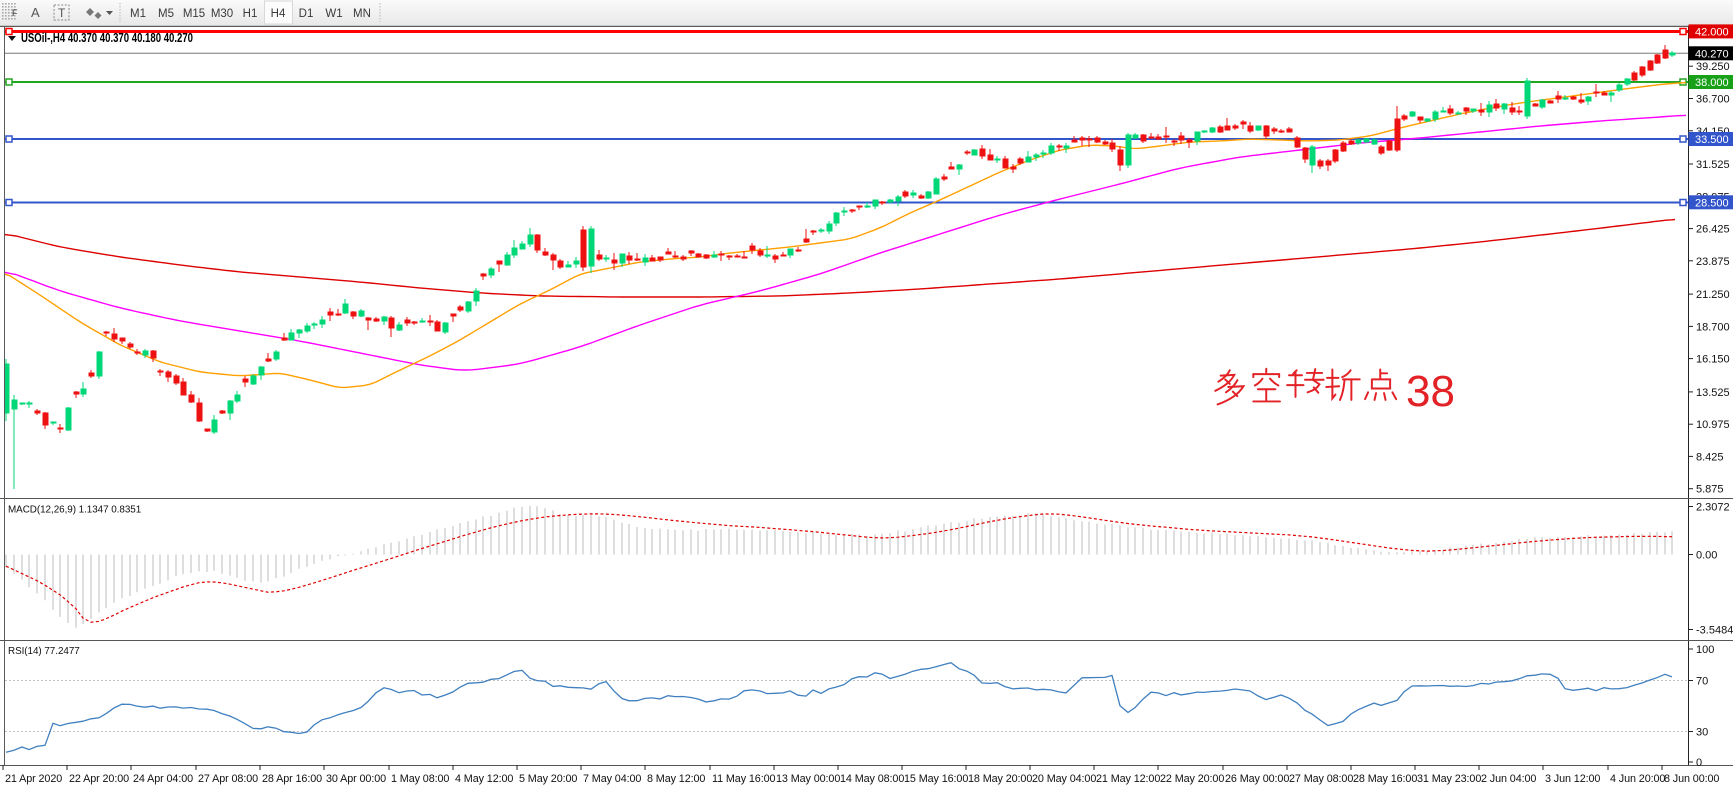  Describe the element at coordinates (1321, 779) in the screenshot. I see `svg-text: 27 May 08:00` at that location.